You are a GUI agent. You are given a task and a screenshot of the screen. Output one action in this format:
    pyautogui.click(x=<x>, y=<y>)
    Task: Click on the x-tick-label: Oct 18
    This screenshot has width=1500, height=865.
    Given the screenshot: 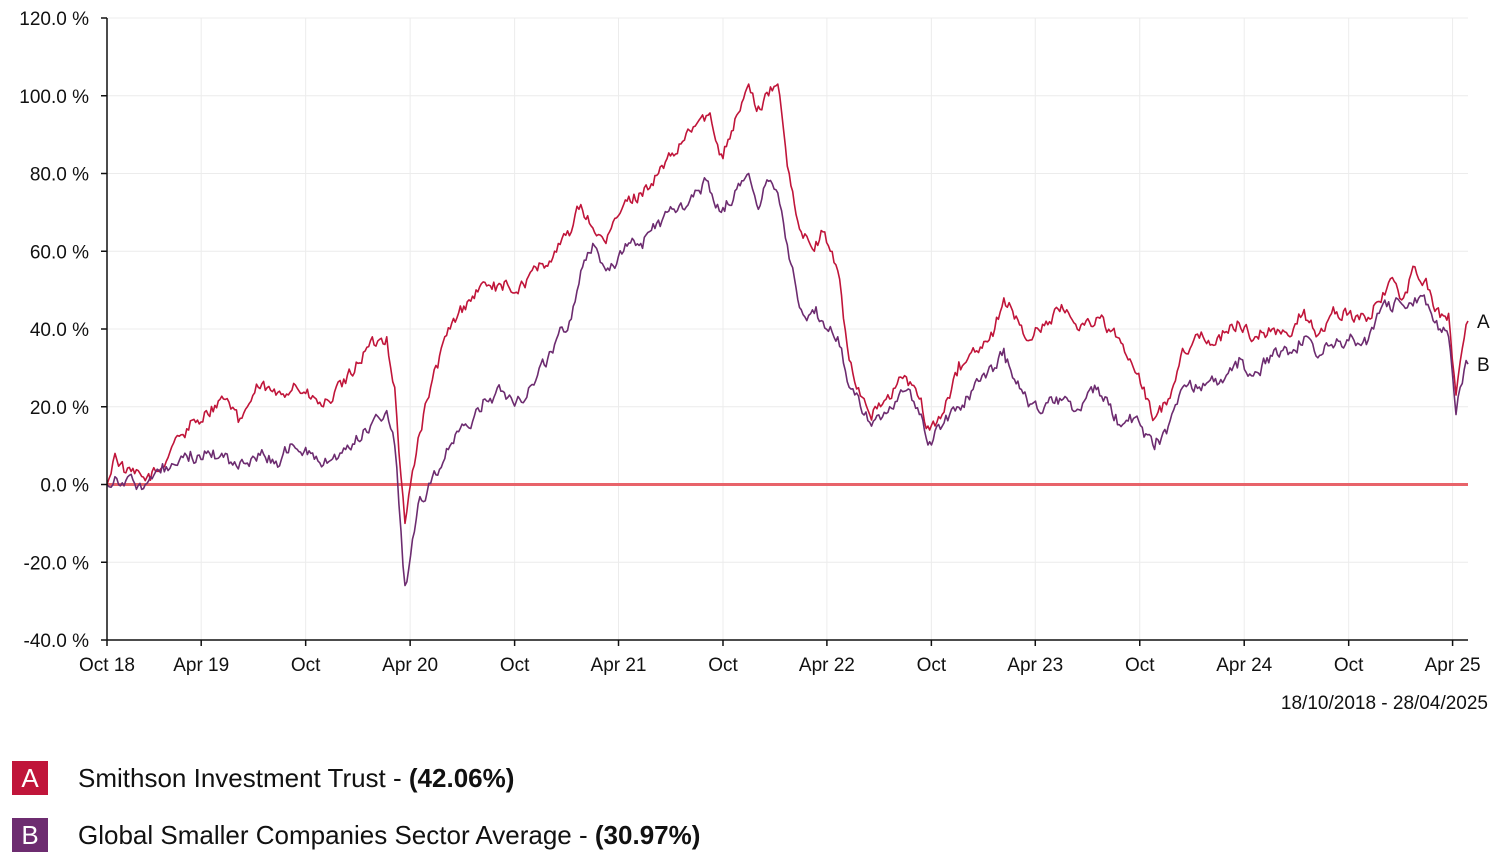 What is the action you would take?
    pyautogui.click(x=107, y=665)
    